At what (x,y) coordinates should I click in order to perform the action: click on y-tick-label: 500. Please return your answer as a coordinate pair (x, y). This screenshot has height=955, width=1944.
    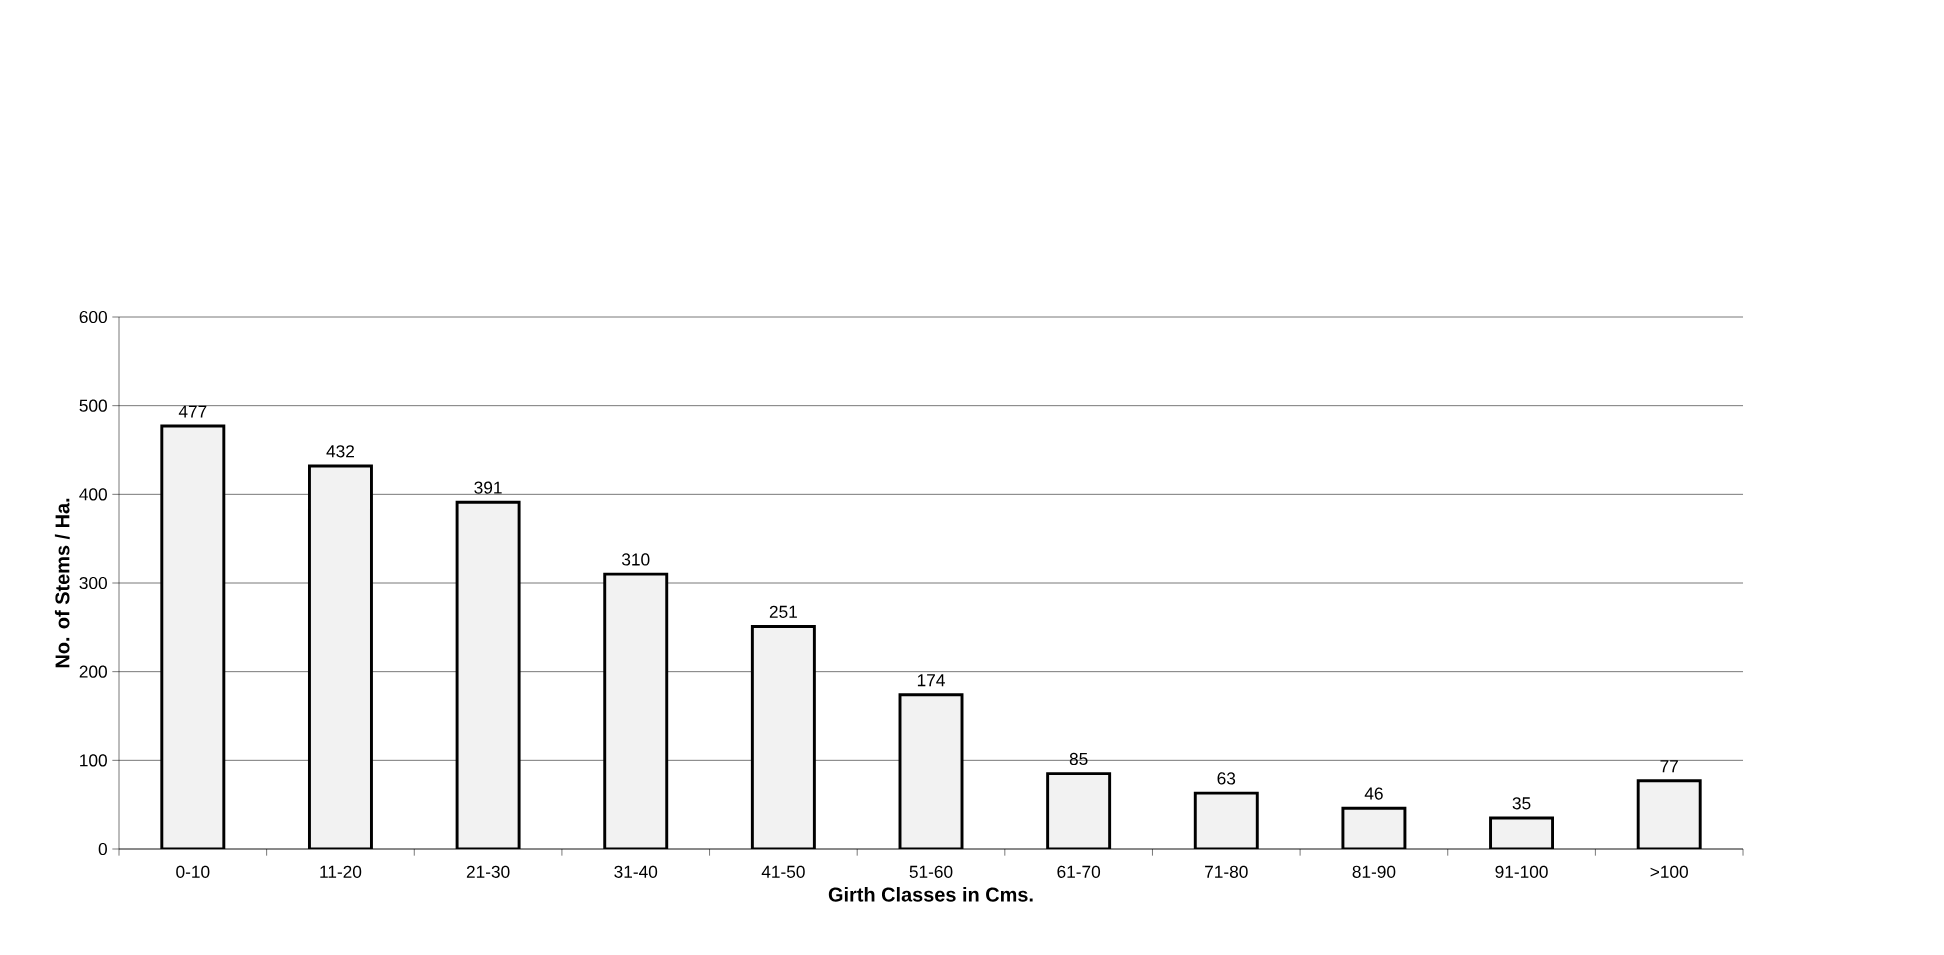
    Looking at the image, I should click on (93, 405).